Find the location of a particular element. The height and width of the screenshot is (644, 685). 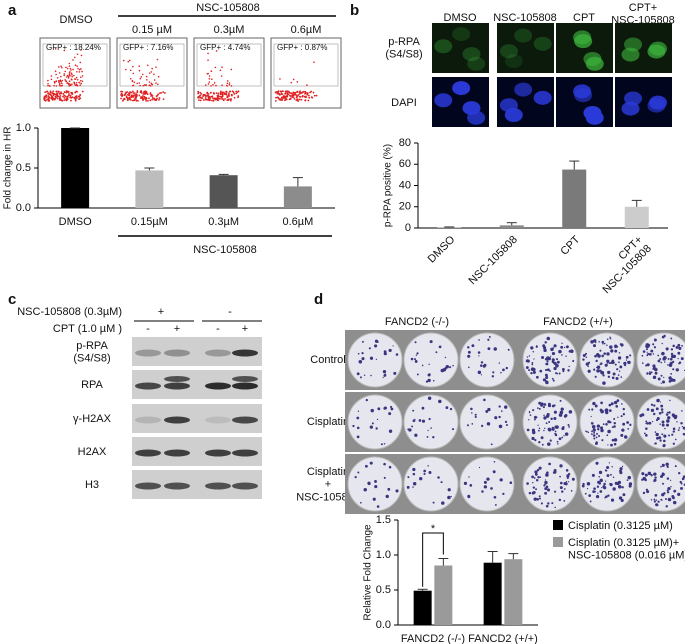

header-label: 0.6µM is located at coordinates (306, 30).